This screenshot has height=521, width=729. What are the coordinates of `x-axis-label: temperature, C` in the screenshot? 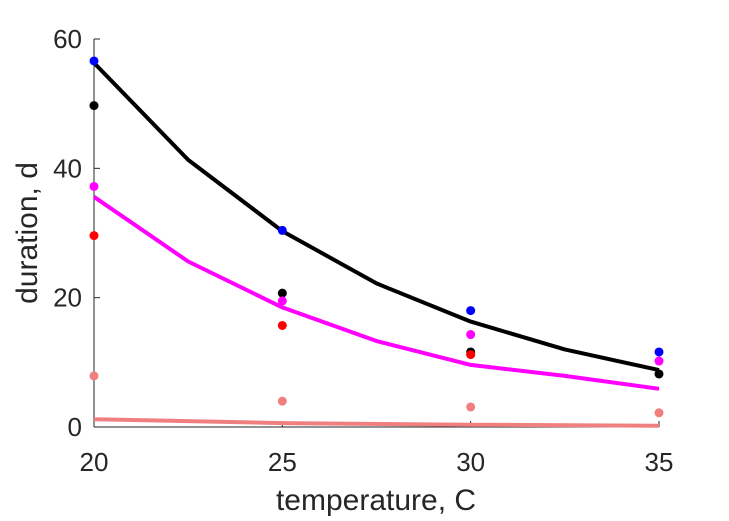 It's located at (376, 500).